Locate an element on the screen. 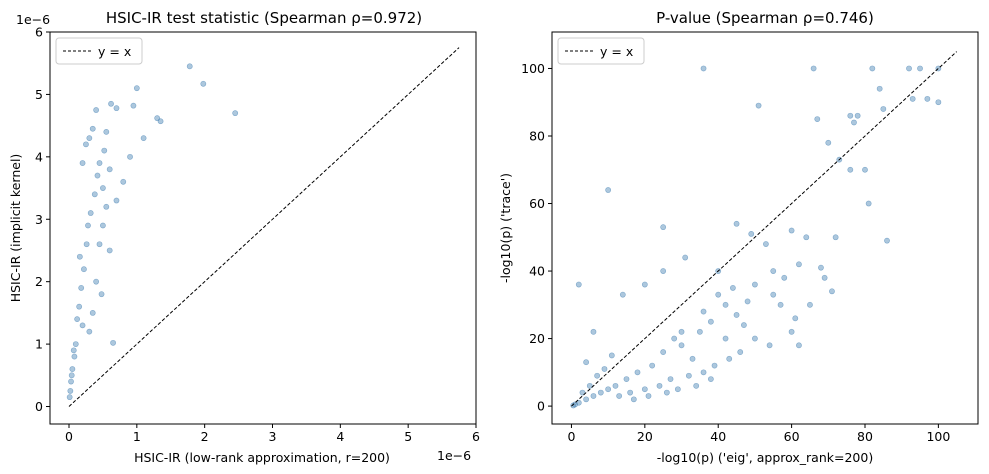 The width and height of the screenshot is (989, 474). right-legend-label: y = x is located at coordinates (616, 51).